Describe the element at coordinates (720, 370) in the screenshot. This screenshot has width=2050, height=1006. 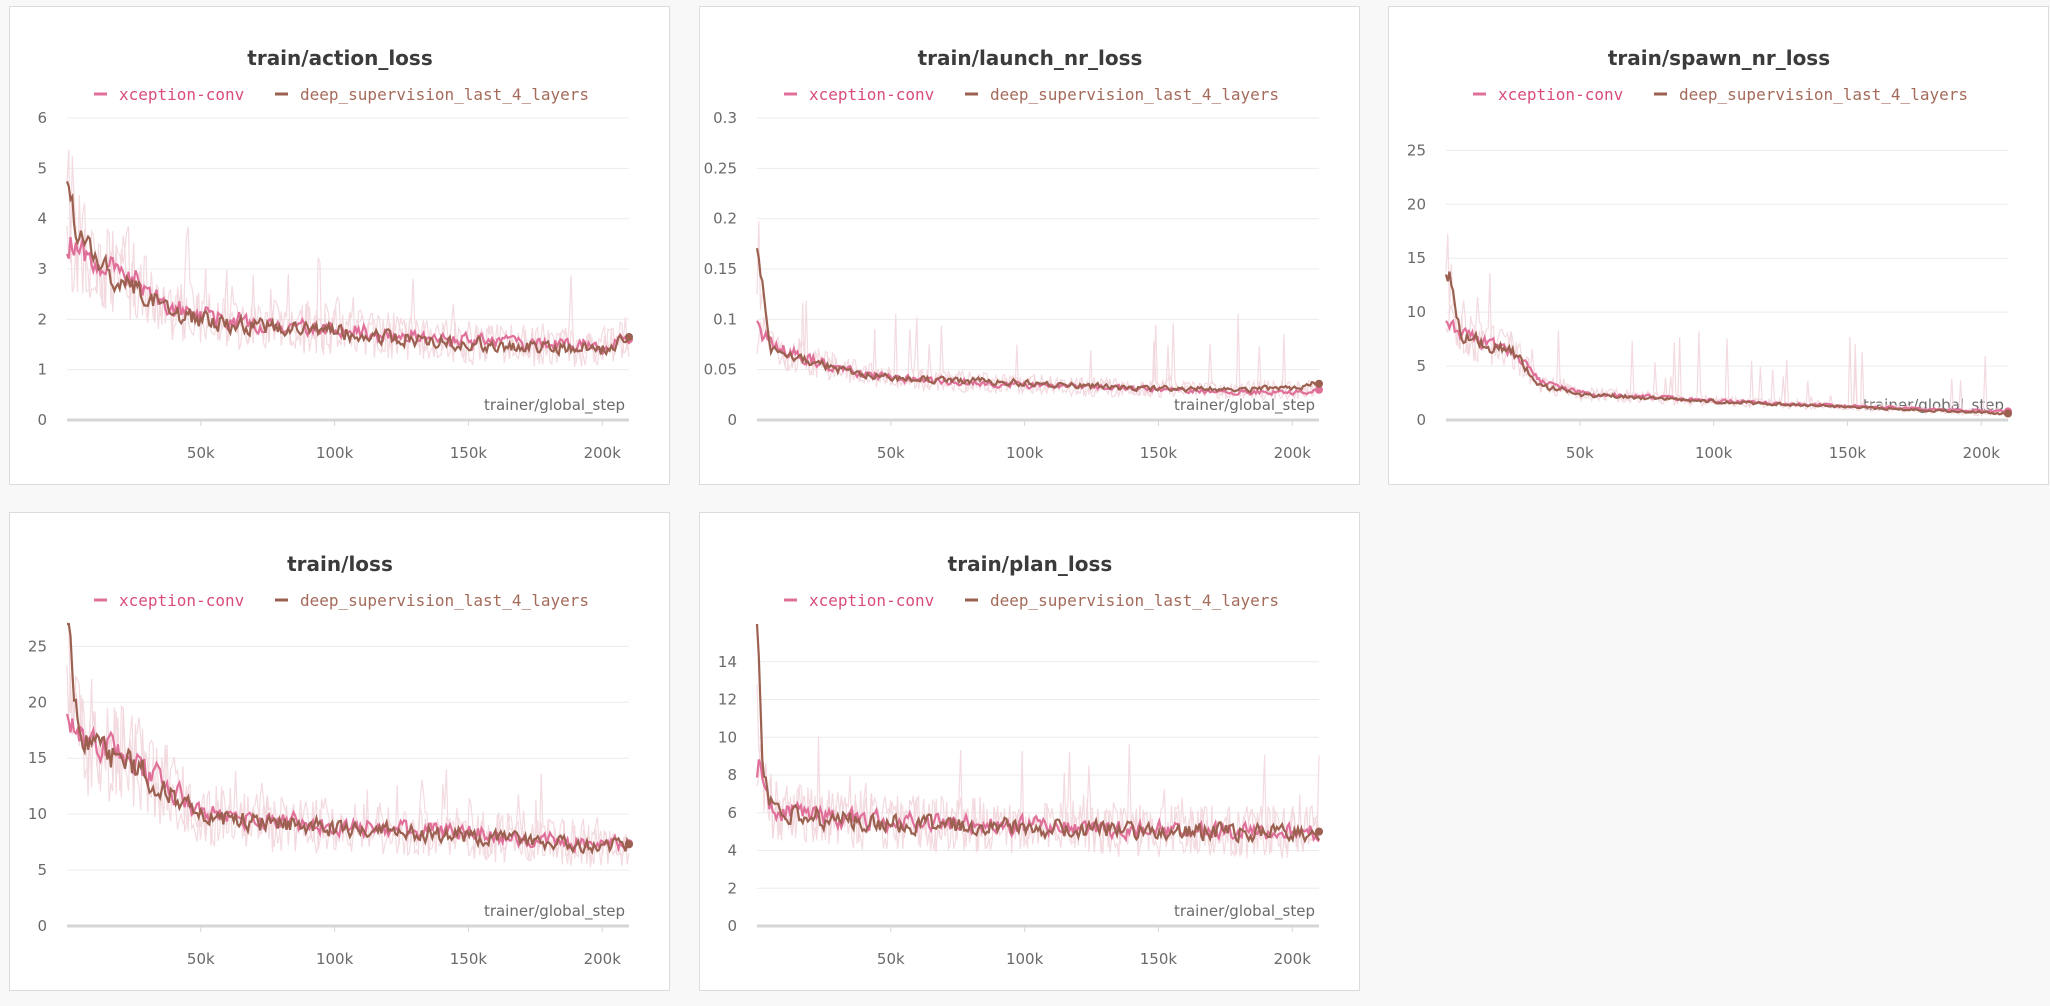
I see `y-tick-label: 0.05` at that location.